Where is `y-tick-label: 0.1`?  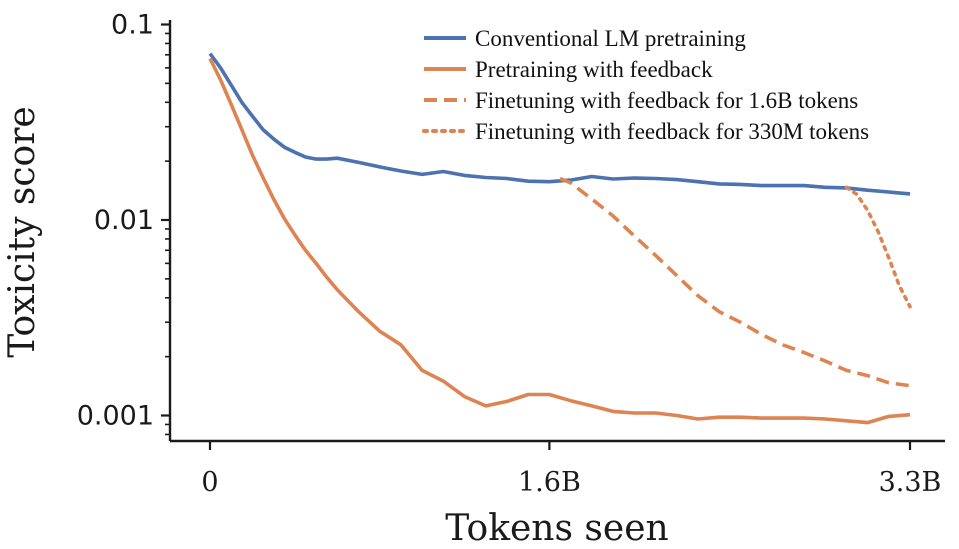
y-tick-label: 0.1 is located at coordinates (132, 25).